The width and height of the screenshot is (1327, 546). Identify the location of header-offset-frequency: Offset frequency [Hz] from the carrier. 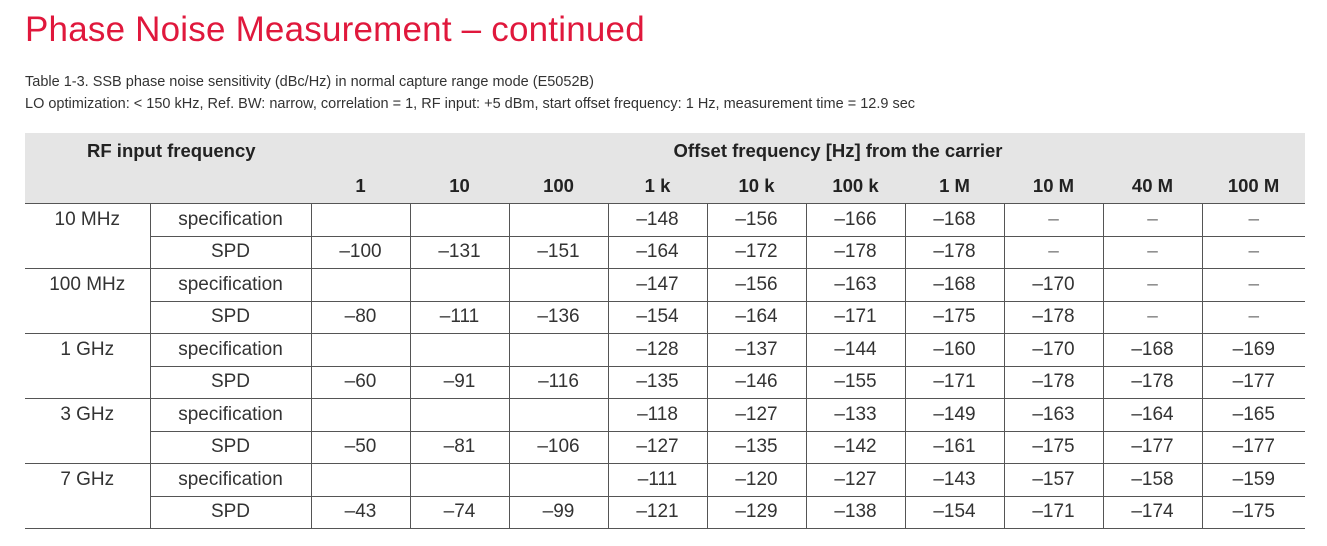
(808, 151).